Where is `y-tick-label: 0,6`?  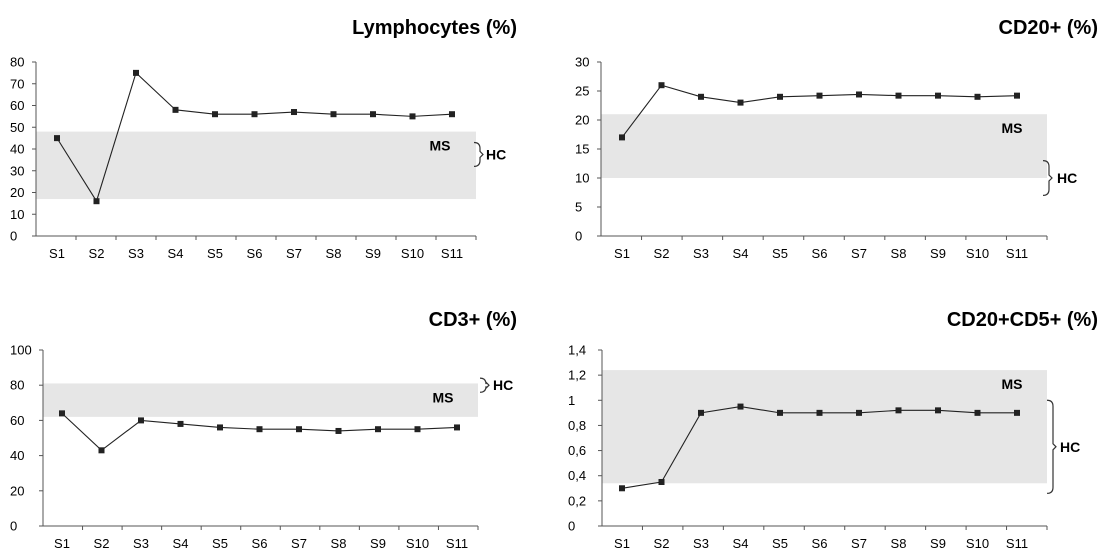
y-tick-label: 0,6 is located at coordinates (577, 450).